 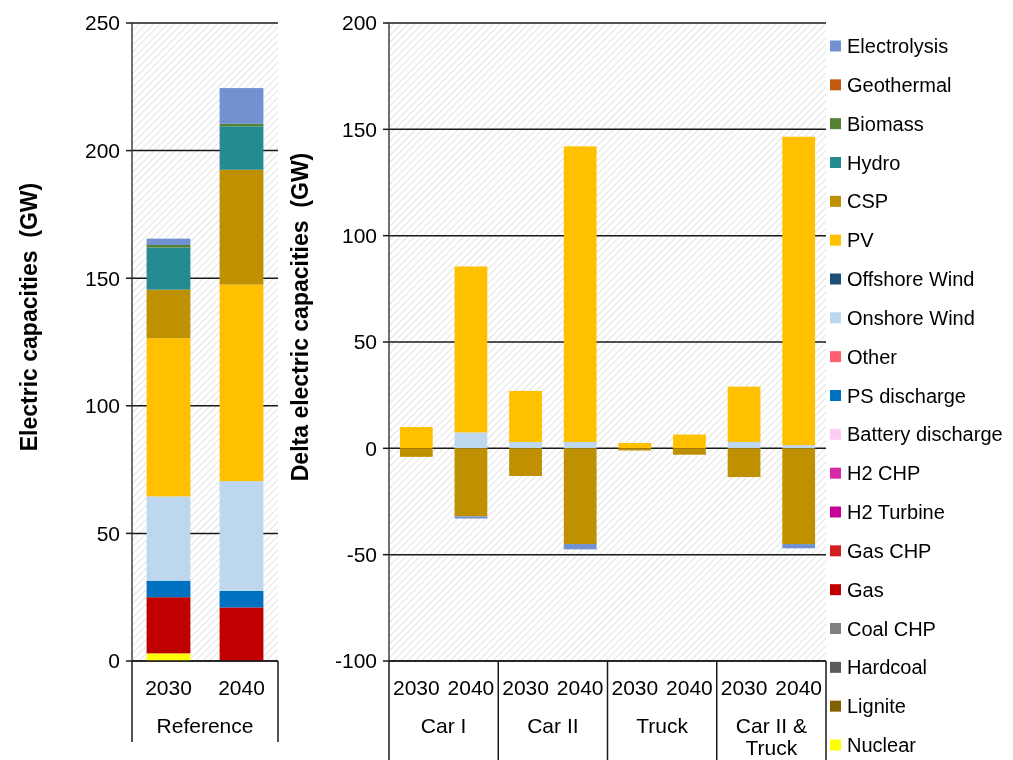 What do you see at coordinates (872, 356) in the screenshot?
I see `legend-label: Other` at bounding box center [872, 356].